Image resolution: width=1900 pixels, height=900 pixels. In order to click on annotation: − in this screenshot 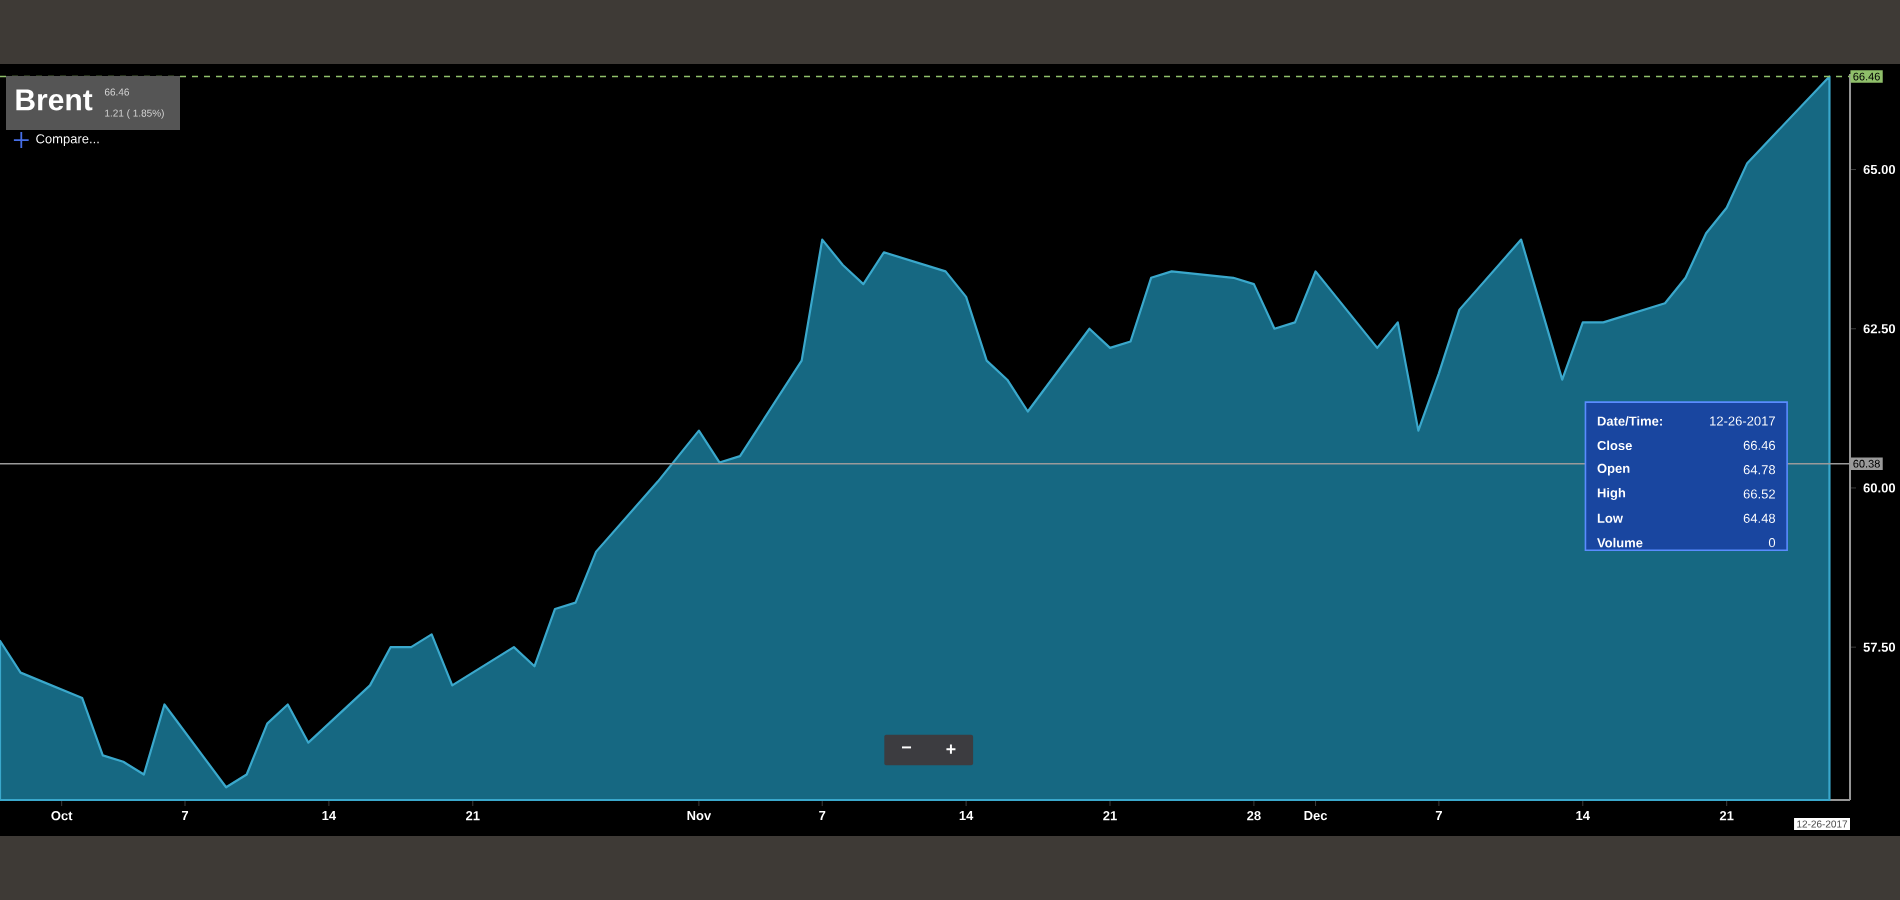, I will do `click(907, 747)`.